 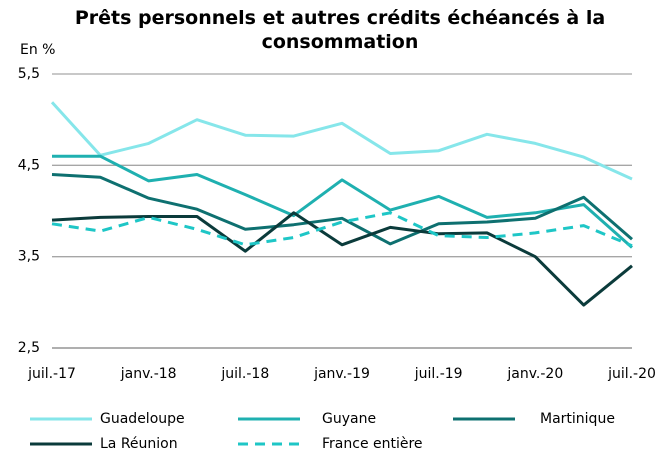 I want to click on y-tick-label: 2,5, so click(x=29, y=348).